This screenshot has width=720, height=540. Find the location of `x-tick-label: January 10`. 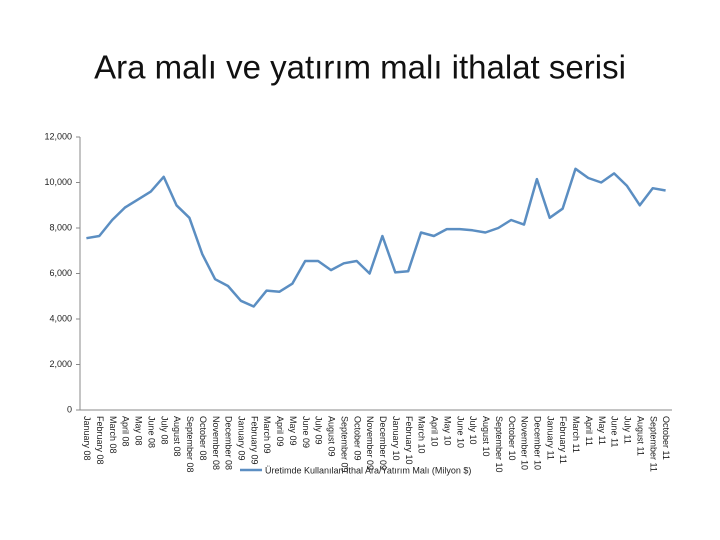

x-tick-label: January 10 is located at coordinates (396, 438).